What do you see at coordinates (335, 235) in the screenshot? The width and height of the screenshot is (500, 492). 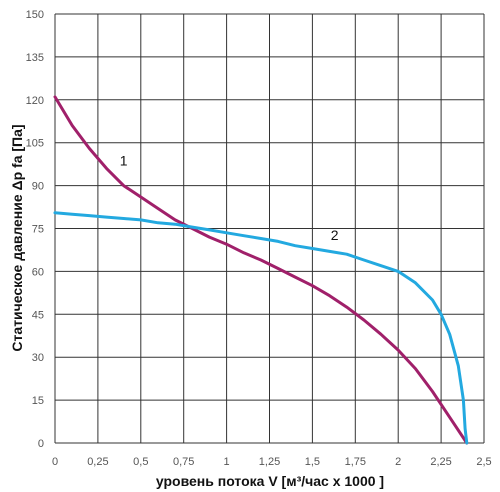 I see `series-label-2: 2` at bounding box center [335, 235].